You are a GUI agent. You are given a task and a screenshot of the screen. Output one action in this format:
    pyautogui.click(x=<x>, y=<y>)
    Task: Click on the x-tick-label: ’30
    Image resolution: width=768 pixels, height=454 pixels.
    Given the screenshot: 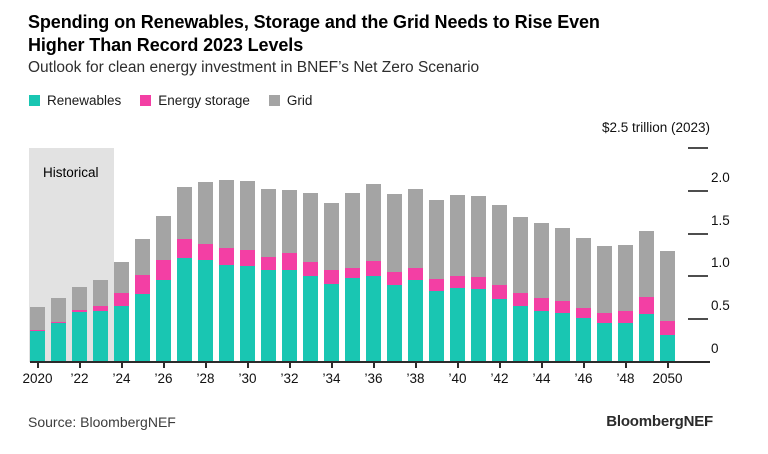 What is the action you would take?
    pyautogui.click(x=247, y=378)
    